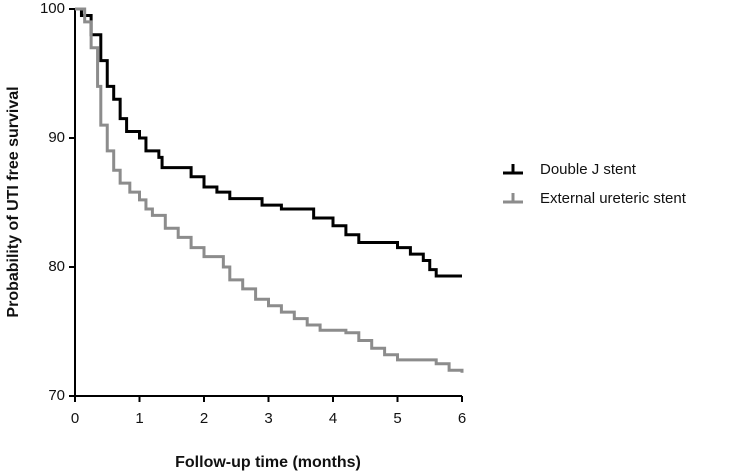 The width and height of the screenshot is (738, 473). What do you see at coordinates (56, 395) in the screenshot?
I see `y-tick-label: 70` at bounding box center [56, 395].